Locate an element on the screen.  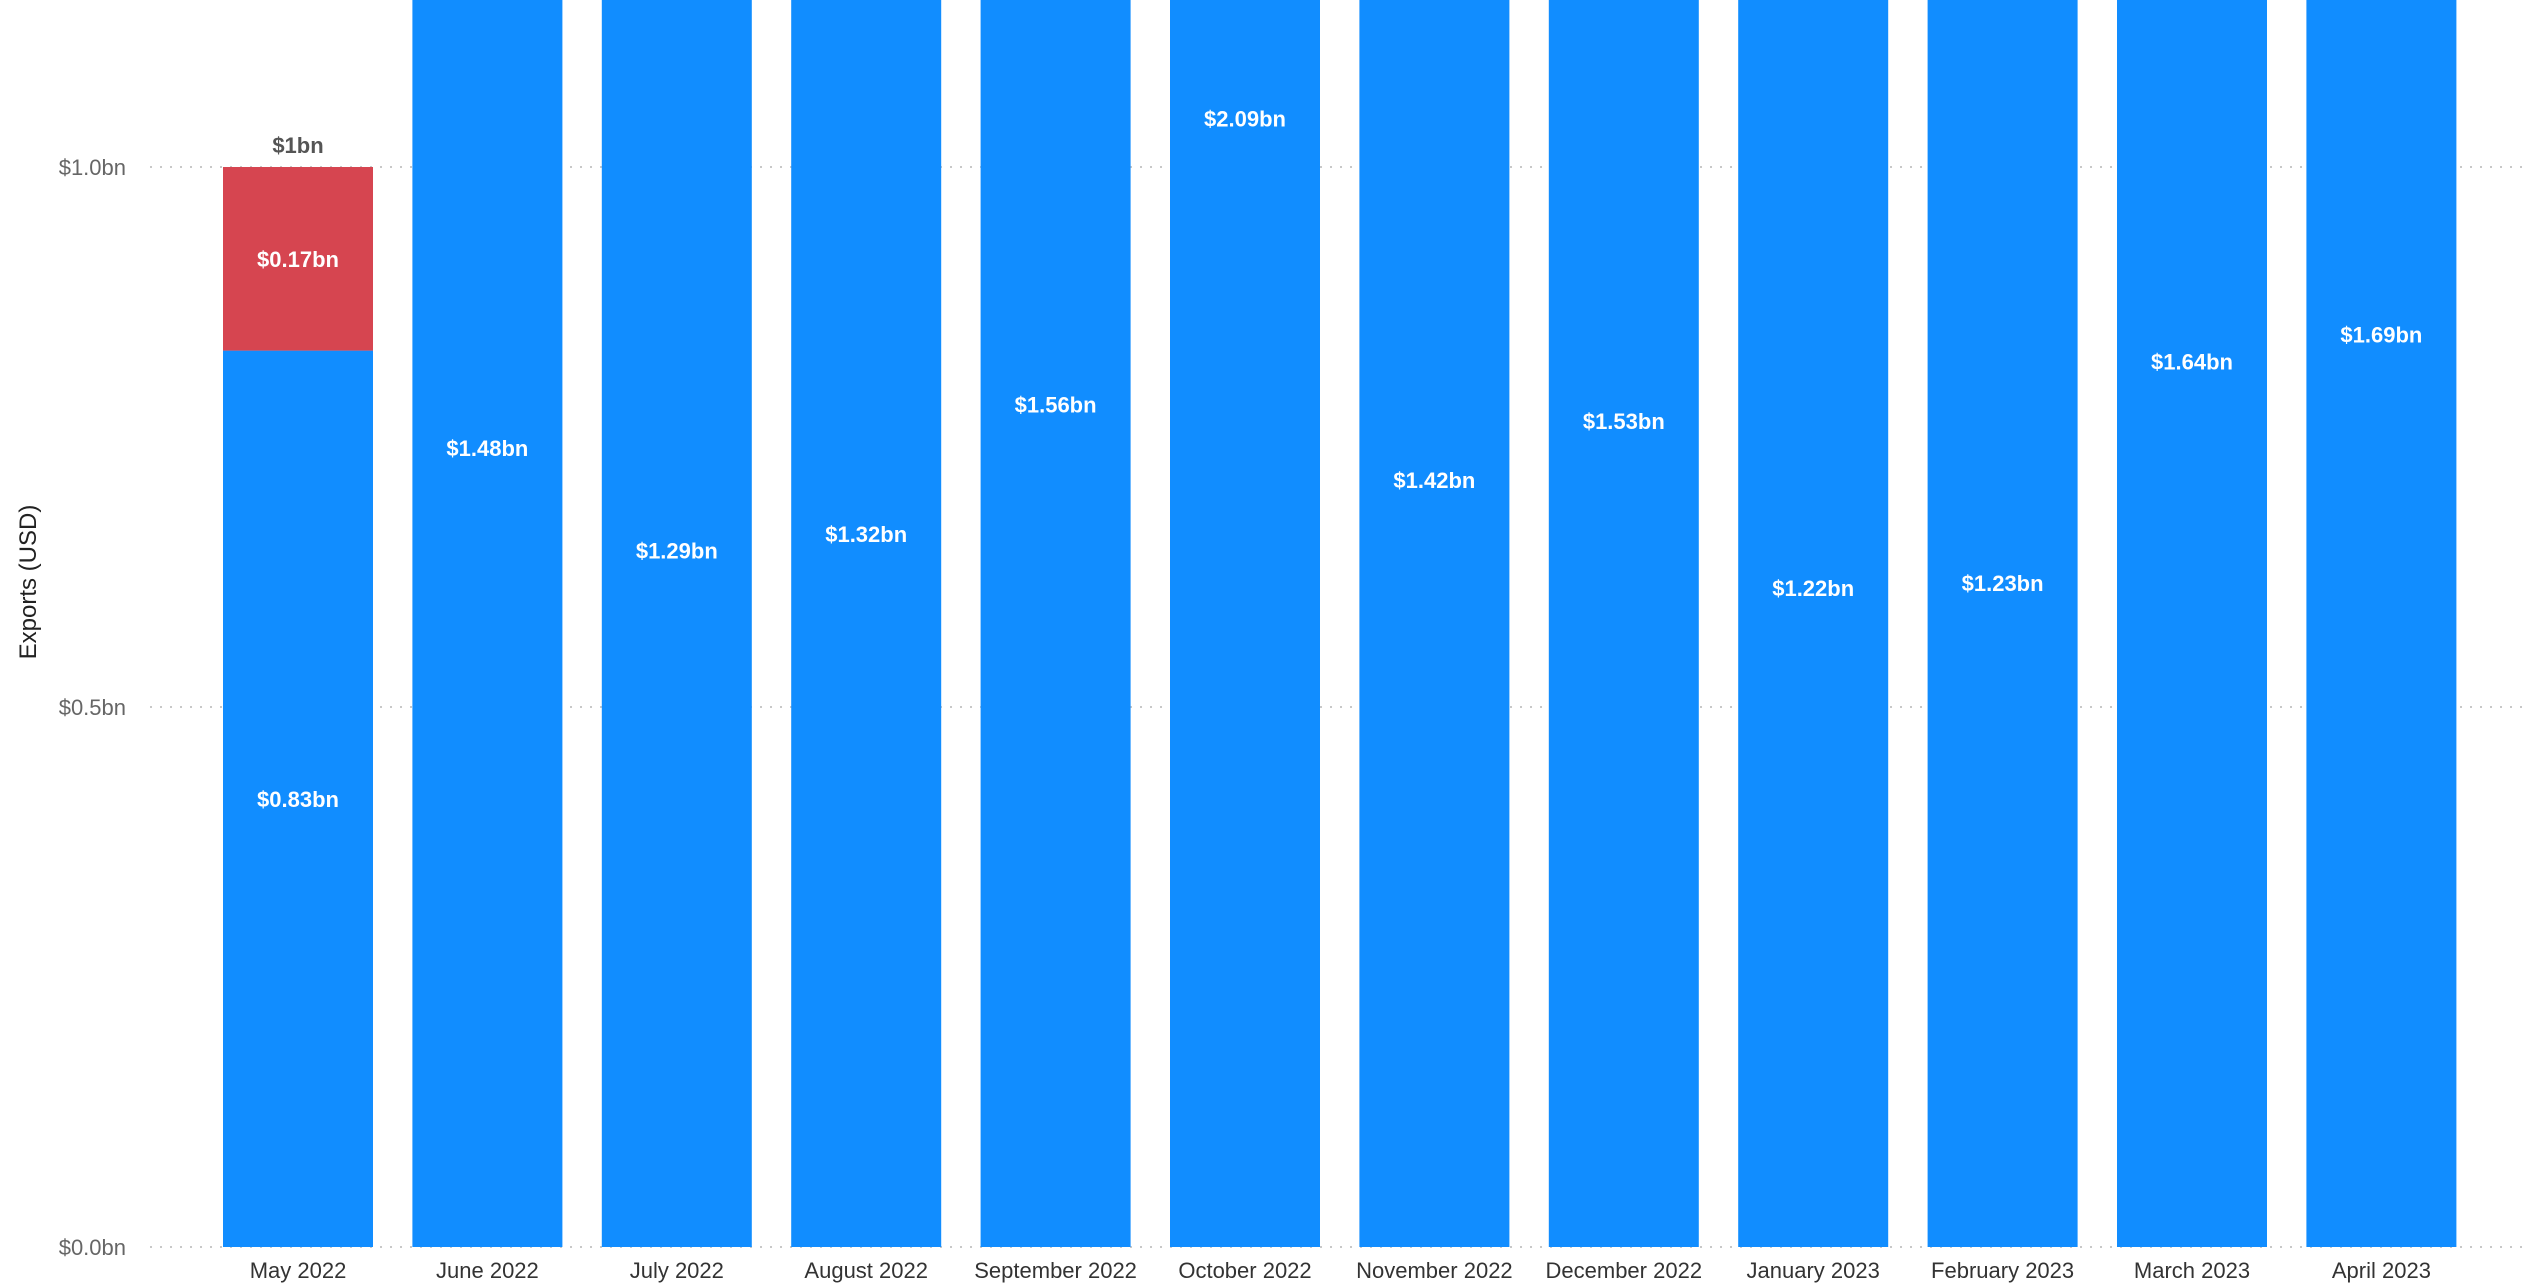
y-axis-title: Exports (USD) is located at coordinates (28, 582).